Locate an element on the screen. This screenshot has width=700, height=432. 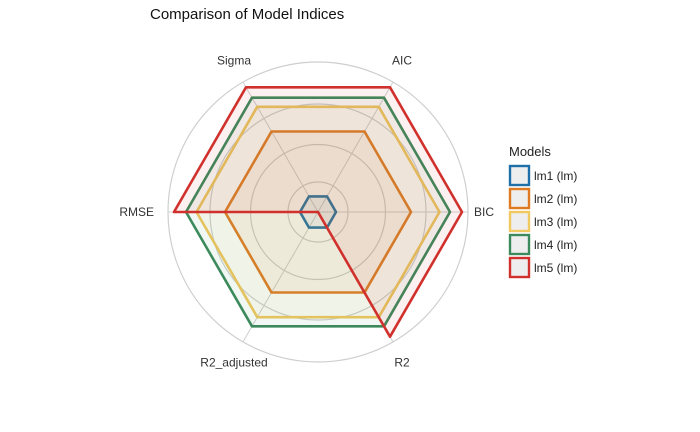
legend-item: lm2 (lm) is located at coordinates (542, 198).